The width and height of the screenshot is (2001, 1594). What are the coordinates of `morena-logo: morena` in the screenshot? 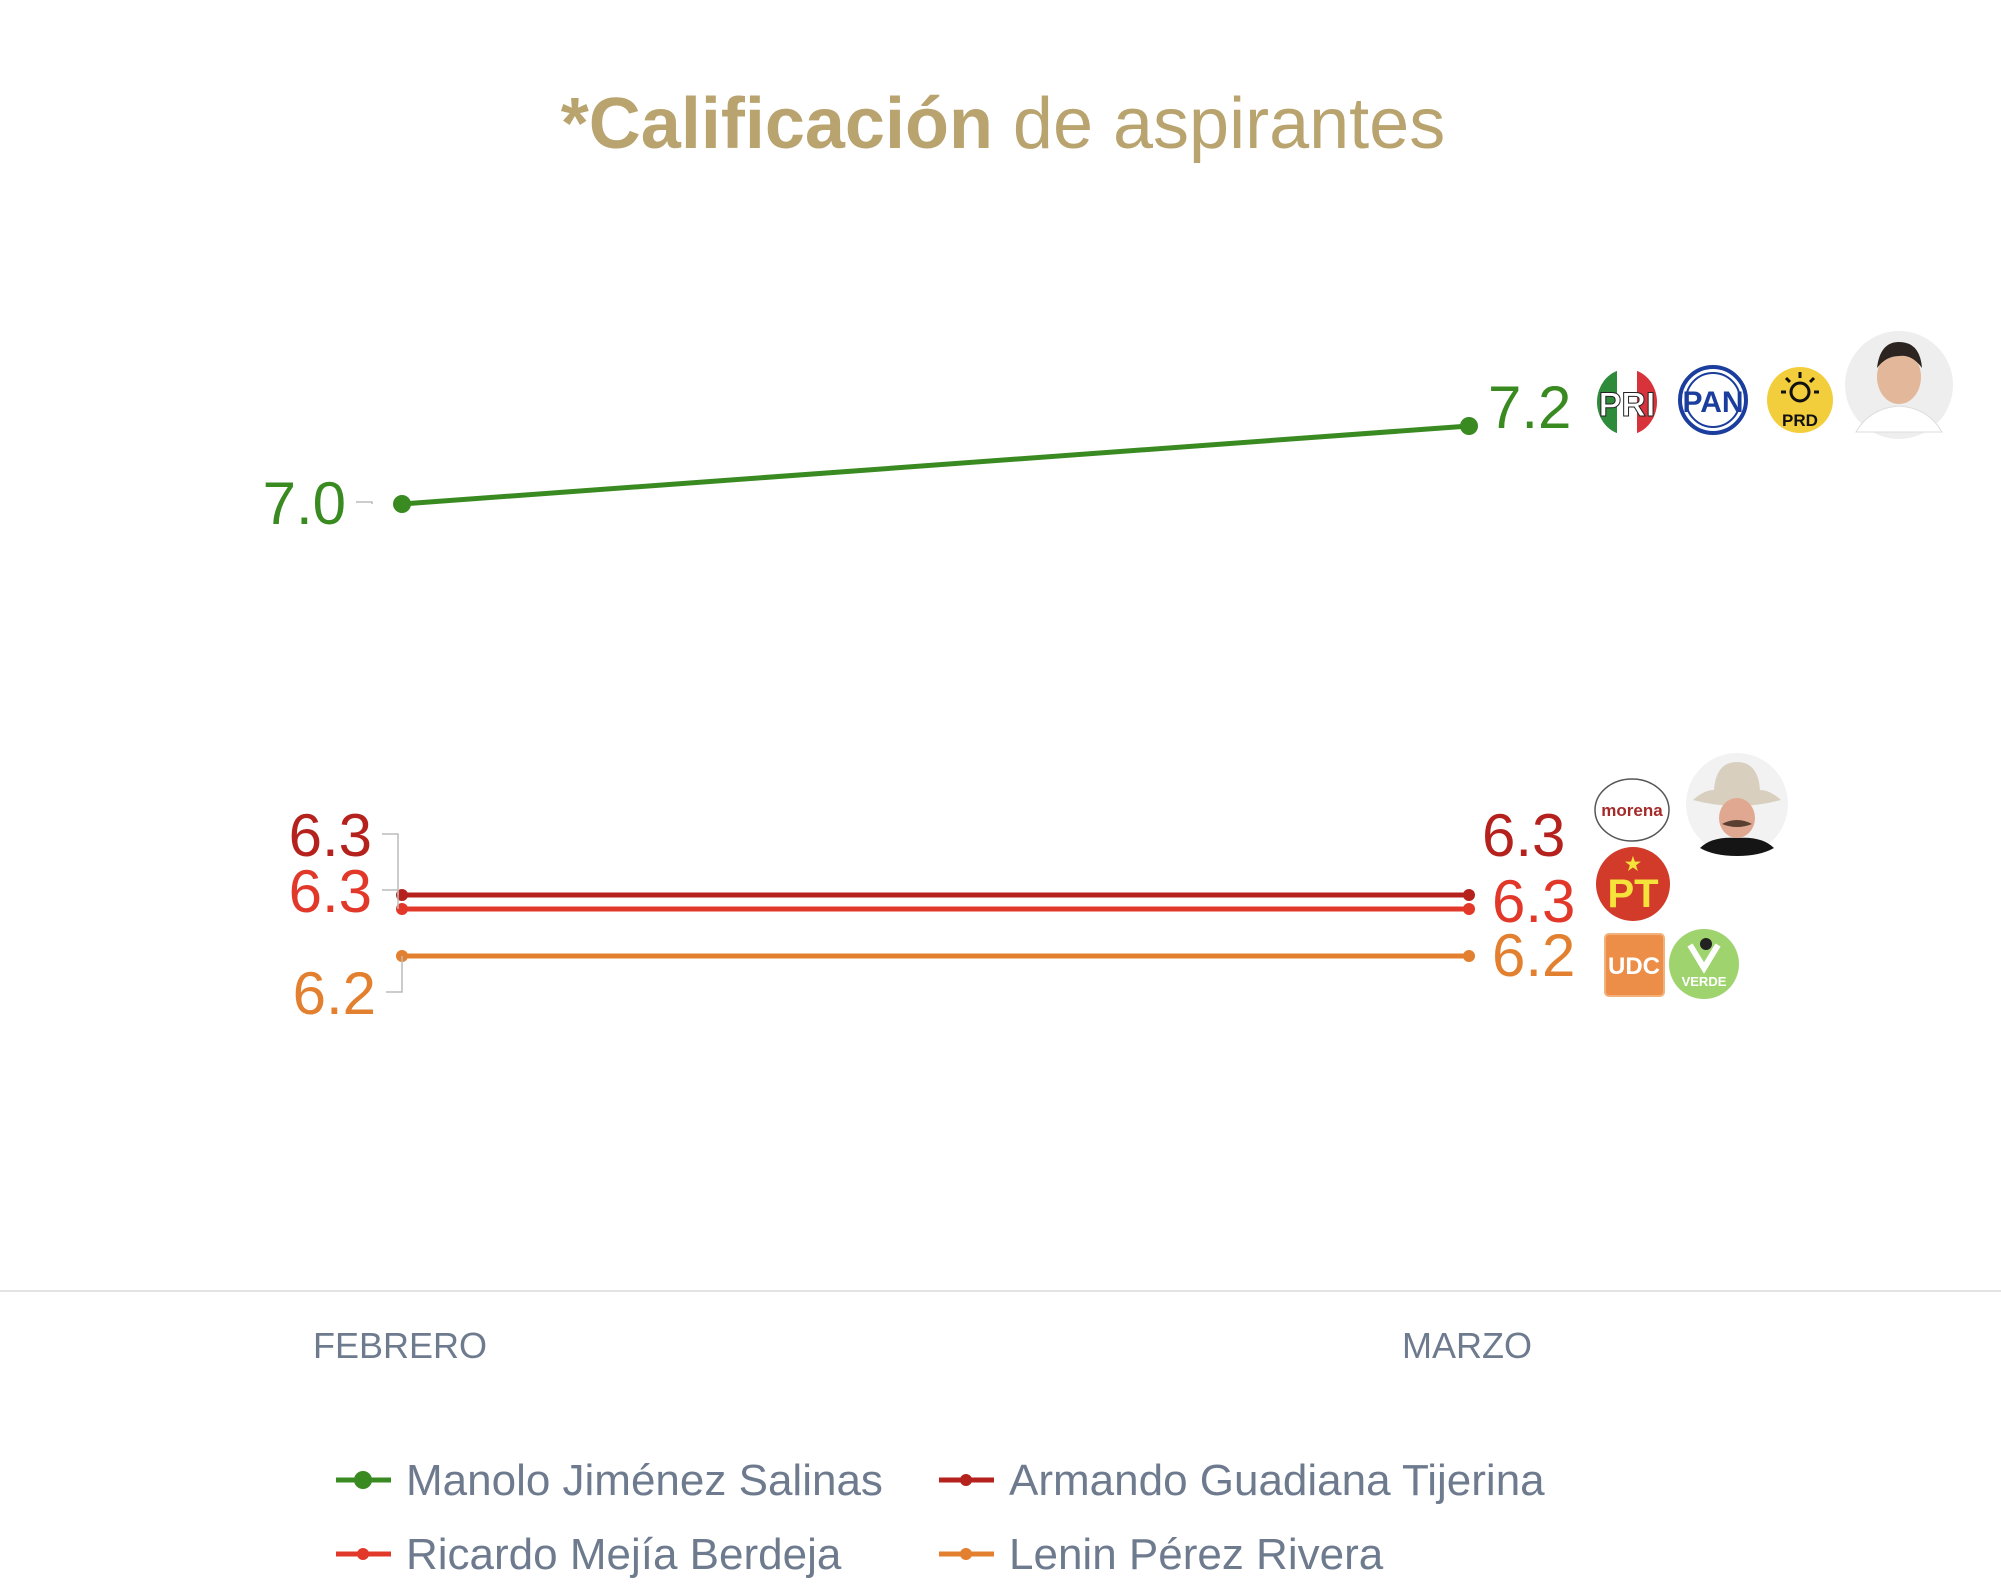 It's located at (1632, 810).